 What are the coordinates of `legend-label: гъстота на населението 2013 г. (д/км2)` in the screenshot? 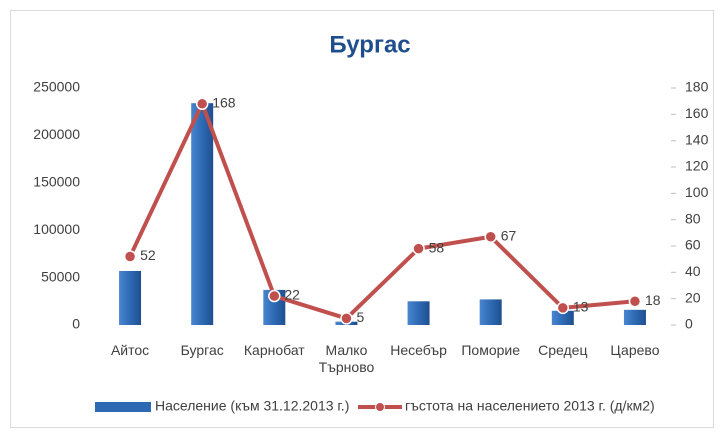 It's located at (530, 406).